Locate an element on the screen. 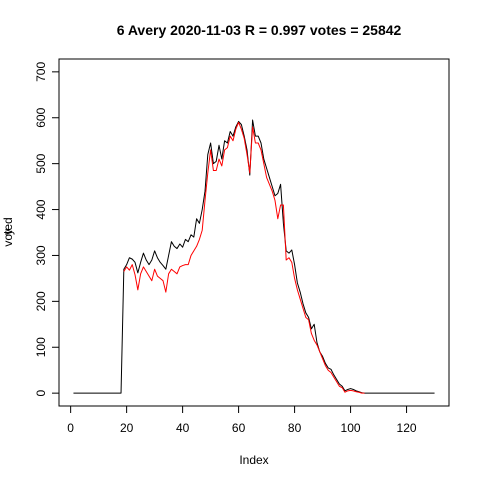 This screenshot has height=480, width=480. x-tick-label: 60 is located at coordinates (239, 428).